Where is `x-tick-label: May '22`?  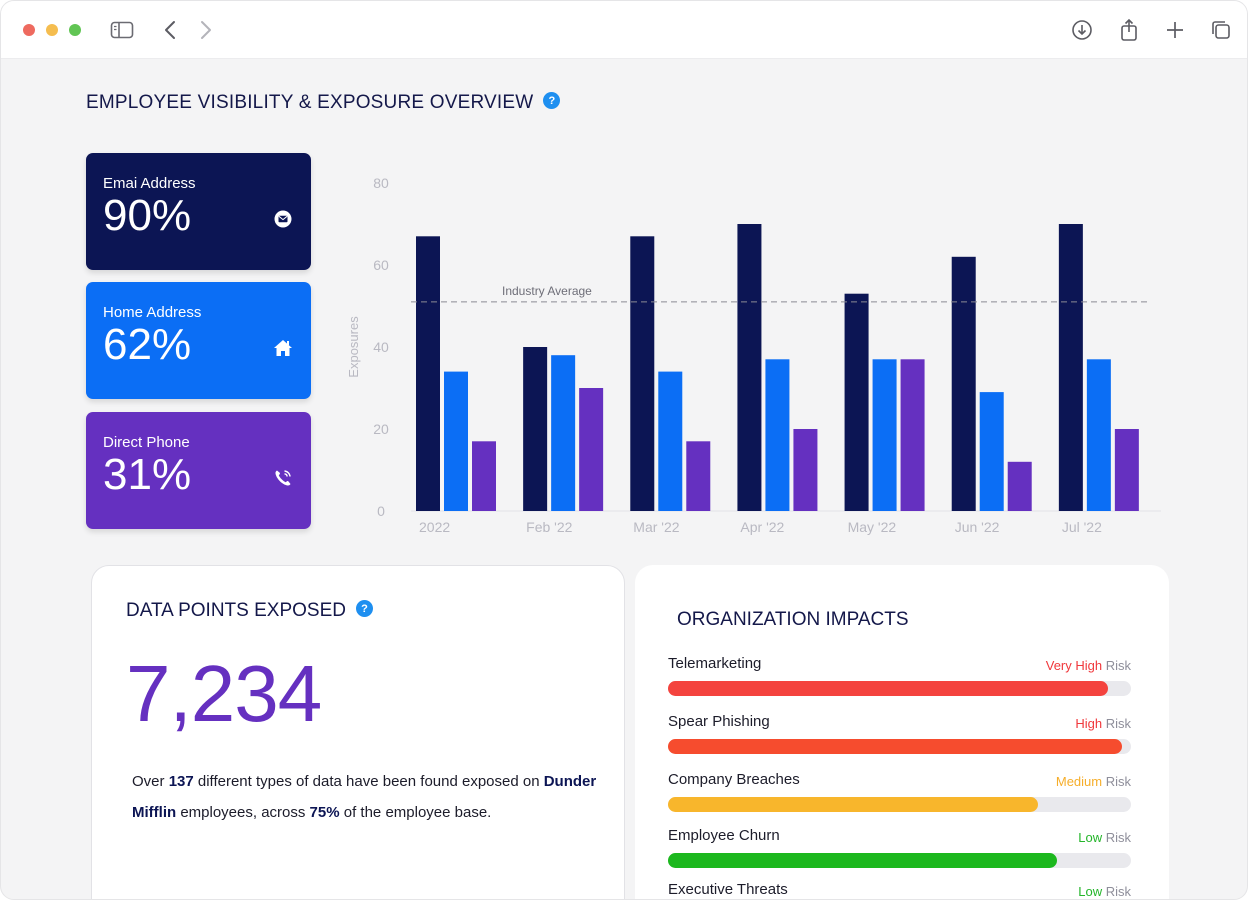 x-tick-label: May '22 is located at coordinates (872, 527).